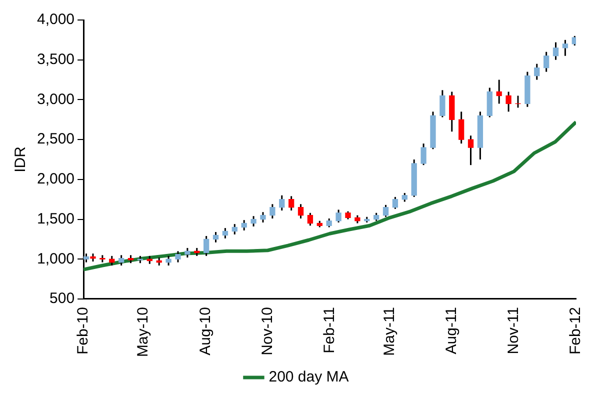 Image resolution: width=605 pixels, height=403 pixels. What do you see at coordinates (205, 331) in the screenshot?
I see `x-tick-label: Aug-10` at bounding box center [205, 331].